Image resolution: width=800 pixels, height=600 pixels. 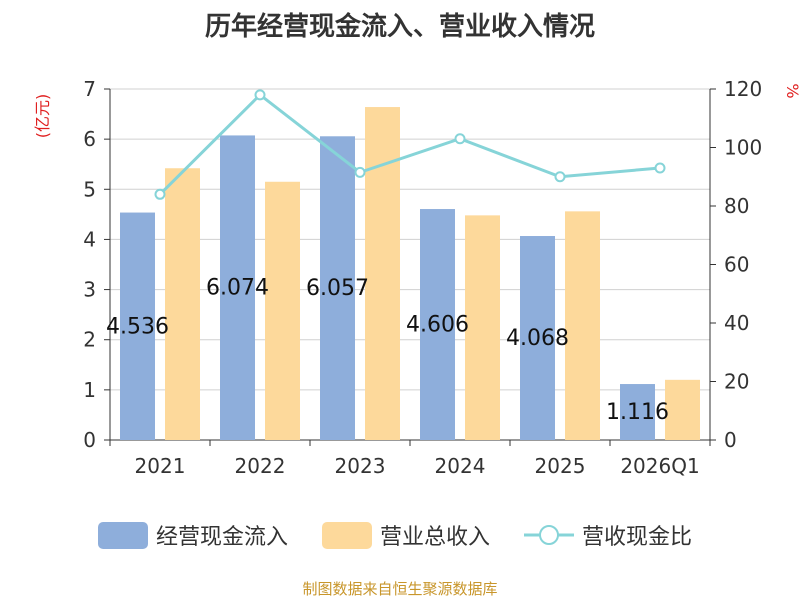 I want to click on chart-title: 历年经营现金流入、营业收入情况, so click(x=399, y=27).